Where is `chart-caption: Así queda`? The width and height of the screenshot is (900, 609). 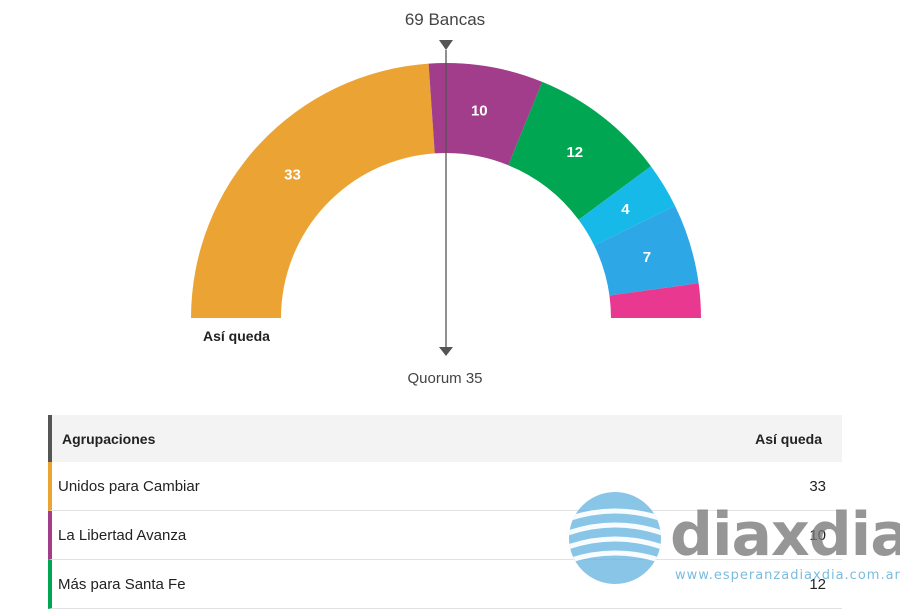
chart-caption: Así queda is located at coordinates (236, 336).